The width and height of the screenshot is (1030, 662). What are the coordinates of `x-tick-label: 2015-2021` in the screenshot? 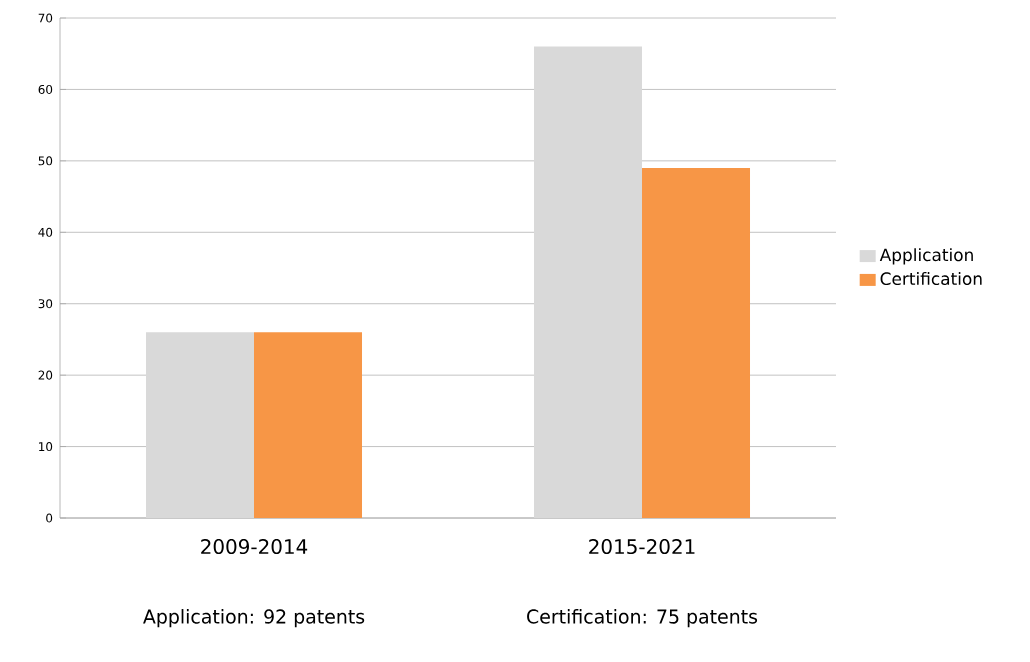 It's located at (642, 547).